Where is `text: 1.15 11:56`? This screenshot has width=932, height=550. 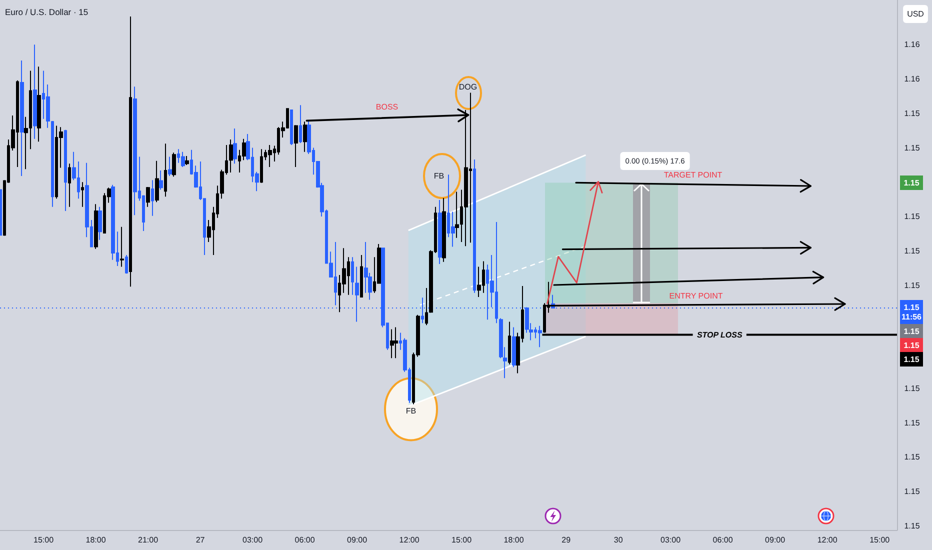 text: 1.15 11:56 is located at coordinates (911, 312).